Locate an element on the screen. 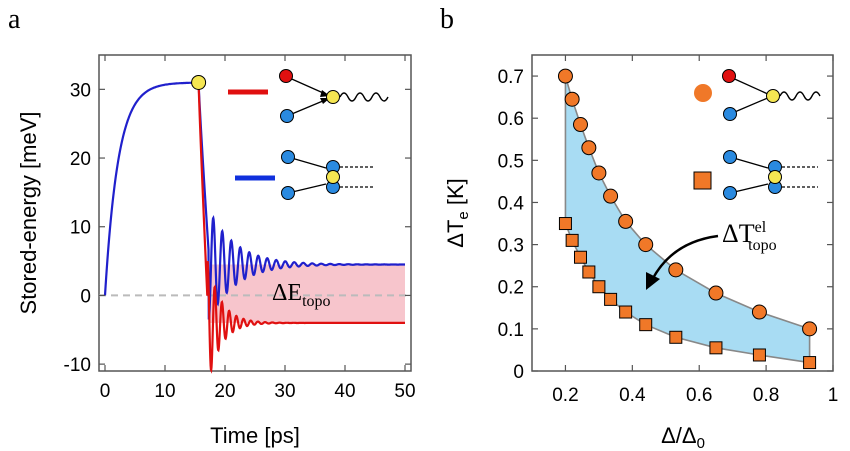  panel-a-ylabel: Stored-energy [meV] is located at coordinates (28, 213).